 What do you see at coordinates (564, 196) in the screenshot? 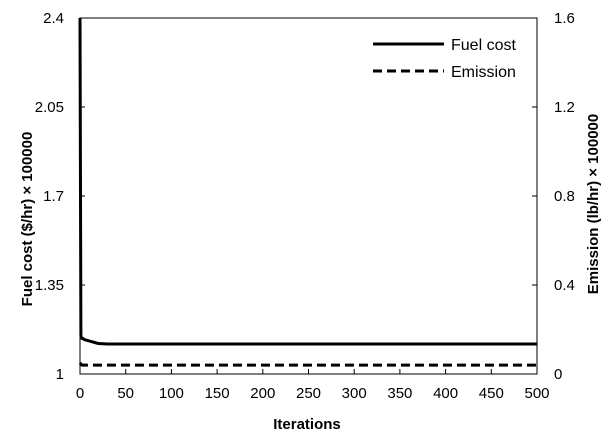
I see `right-y-tick-label: 0.8` at bounding box center [564, 196].